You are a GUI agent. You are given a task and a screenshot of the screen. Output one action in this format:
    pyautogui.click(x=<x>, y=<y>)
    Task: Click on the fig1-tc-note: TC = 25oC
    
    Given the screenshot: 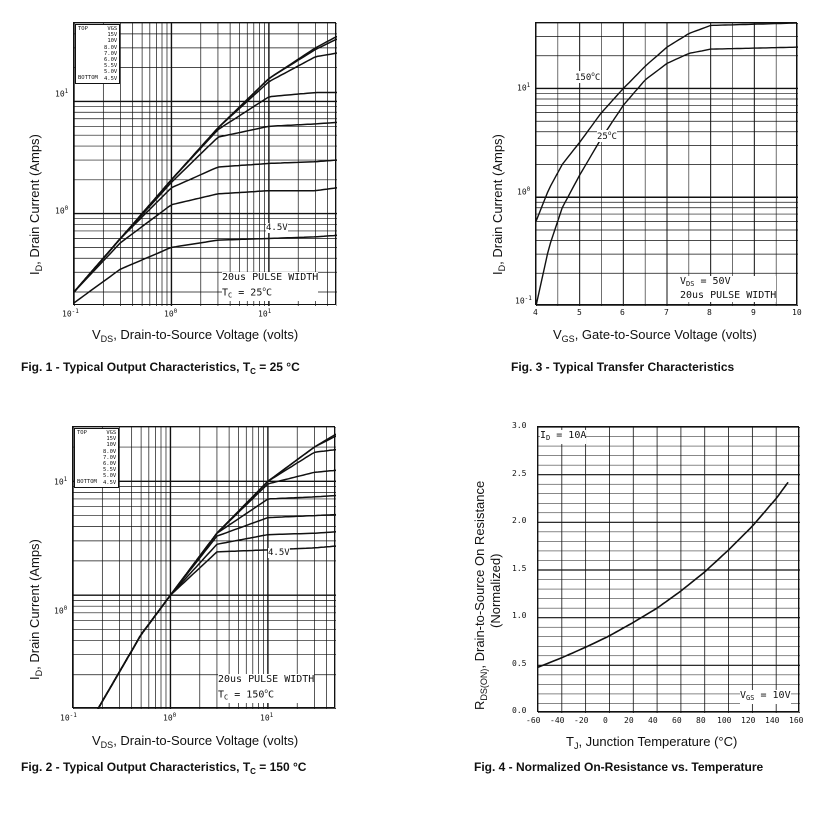 What is the action you would take?
    pyautogui.click(x=247, y=293)
    